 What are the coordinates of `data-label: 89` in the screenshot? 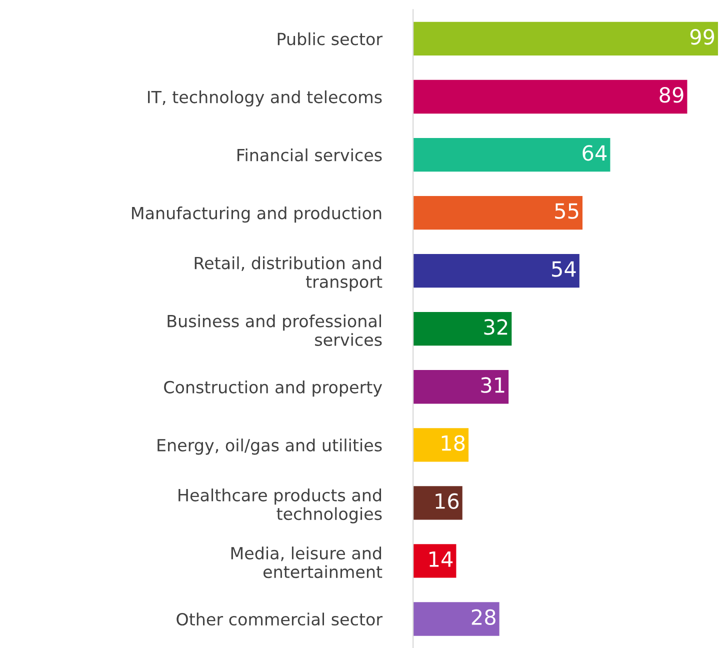 It's located at (672, 95).